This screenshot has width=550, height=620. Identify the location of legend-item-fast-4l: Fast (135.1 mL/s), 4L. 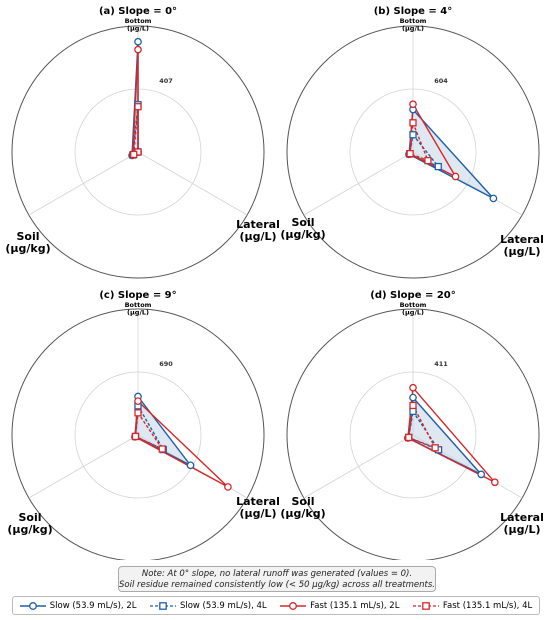
(472, 605).